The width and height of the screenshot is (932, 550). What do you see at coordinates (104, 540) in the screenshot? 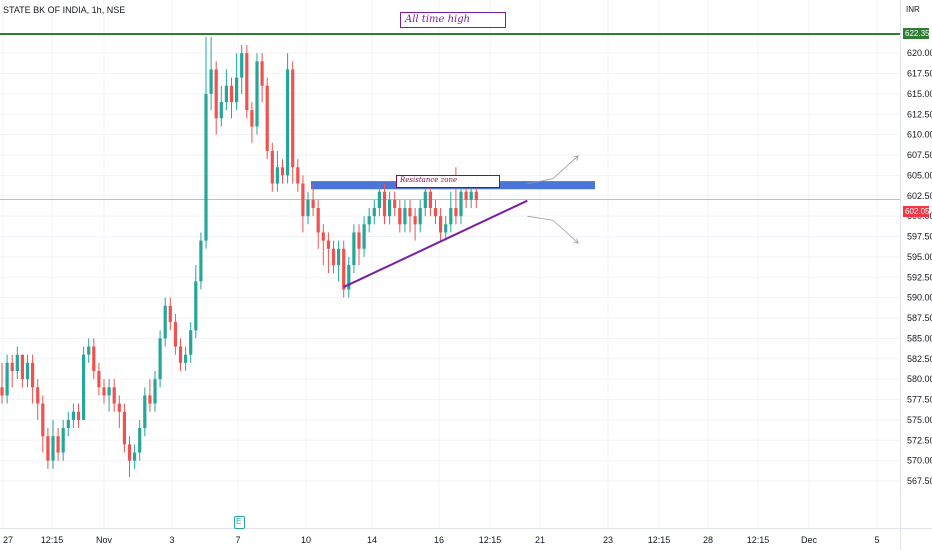
I see `x-tick-label: Nov` at bounding box center [104, 540].